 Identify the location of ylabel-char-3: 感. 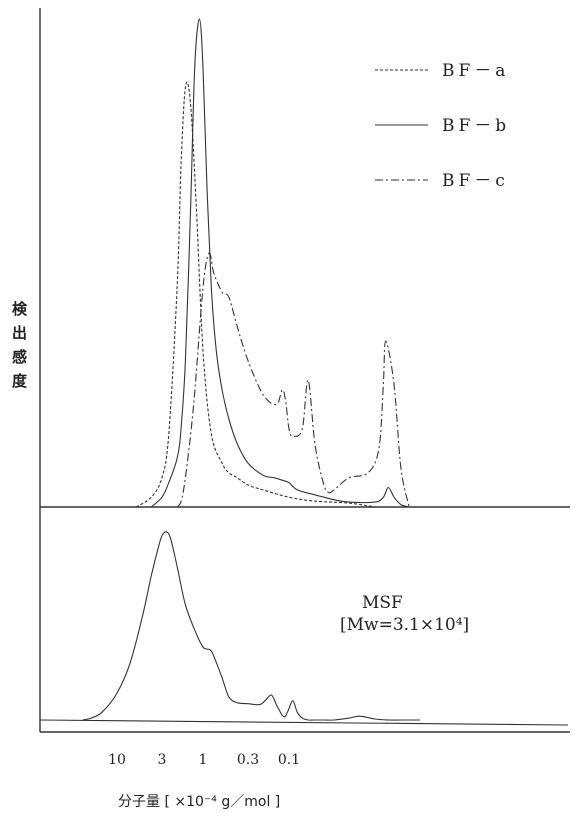
(19, 357).